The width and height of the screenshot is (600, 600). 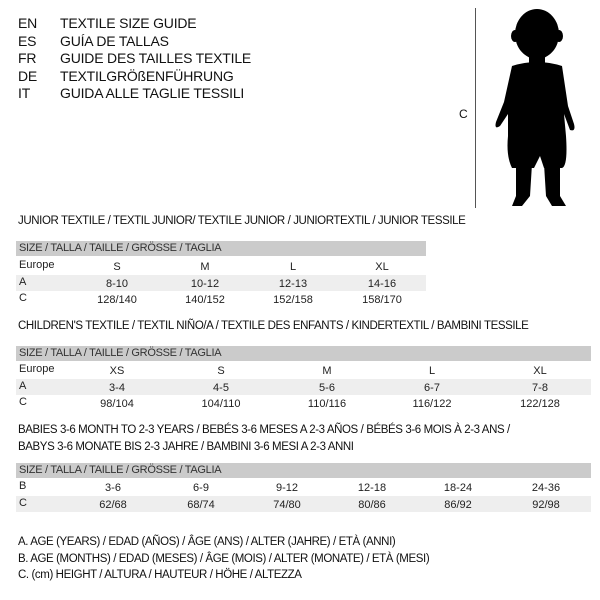 I want to click on table-cell: 140/152, so click(x=205, y=300).